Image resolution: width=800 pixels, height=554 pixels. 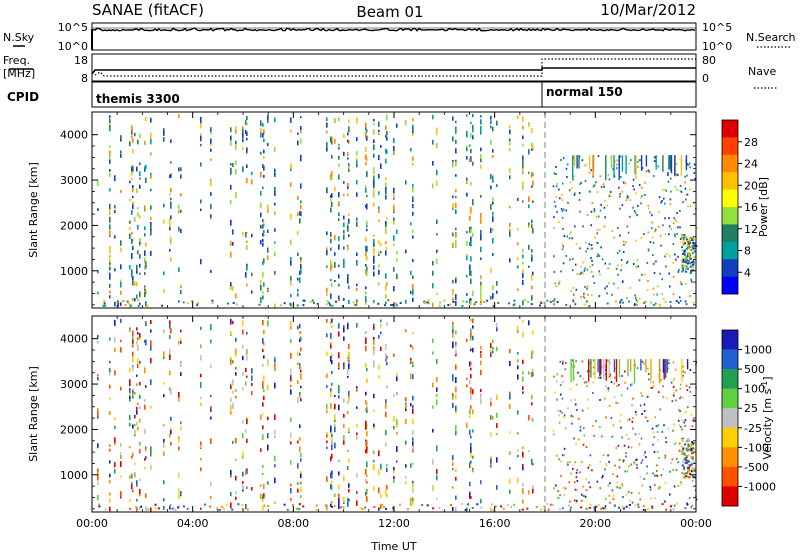 I want to click on nsky-tick-high: 10^5, so click(x=73, y=27).